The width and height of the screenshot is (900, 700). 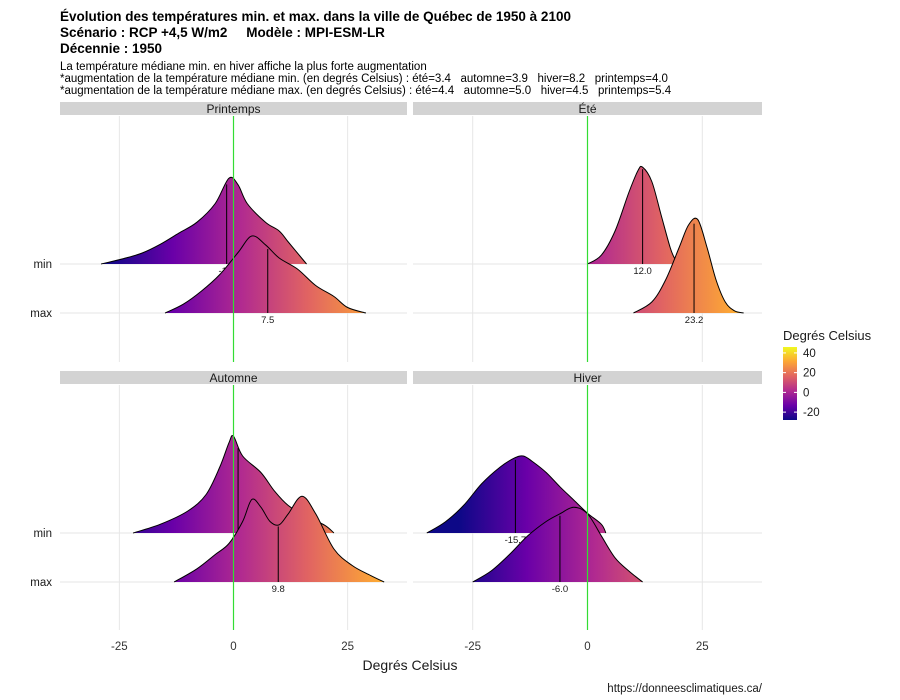 What do you see at coordinates (801, 383) in the screenshot?
I see `legend-ticks: 40 20 0 -20` at bounding box center [801, 383].